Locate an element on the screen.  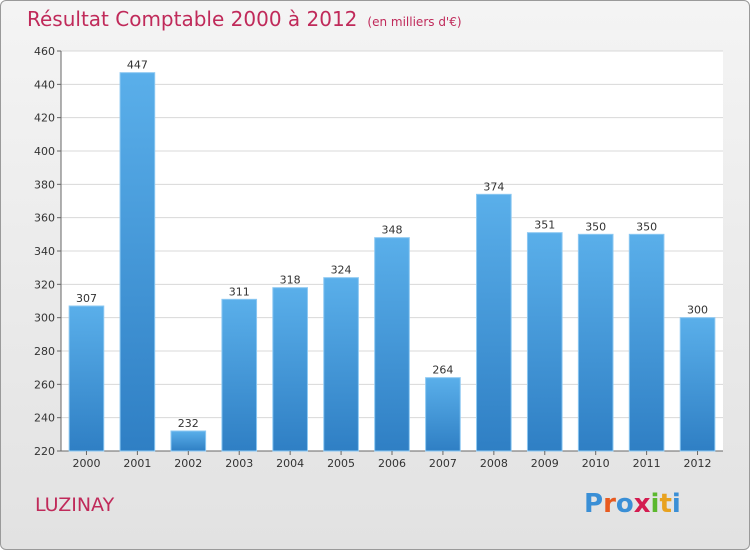
value-label-2008: 374 is located at coordinates (493, 186).